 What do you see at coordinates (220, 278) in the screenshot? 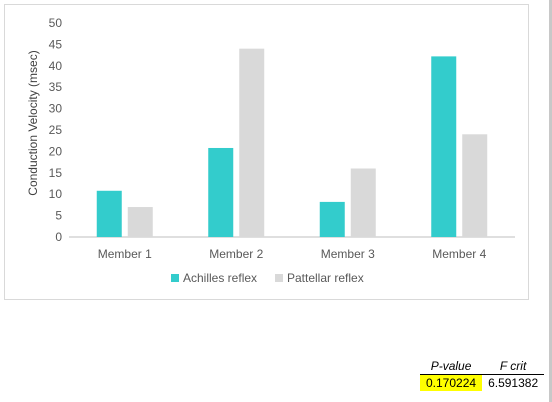
I see `legend-label: Achilles reflex` at bounding box center [220, 278].